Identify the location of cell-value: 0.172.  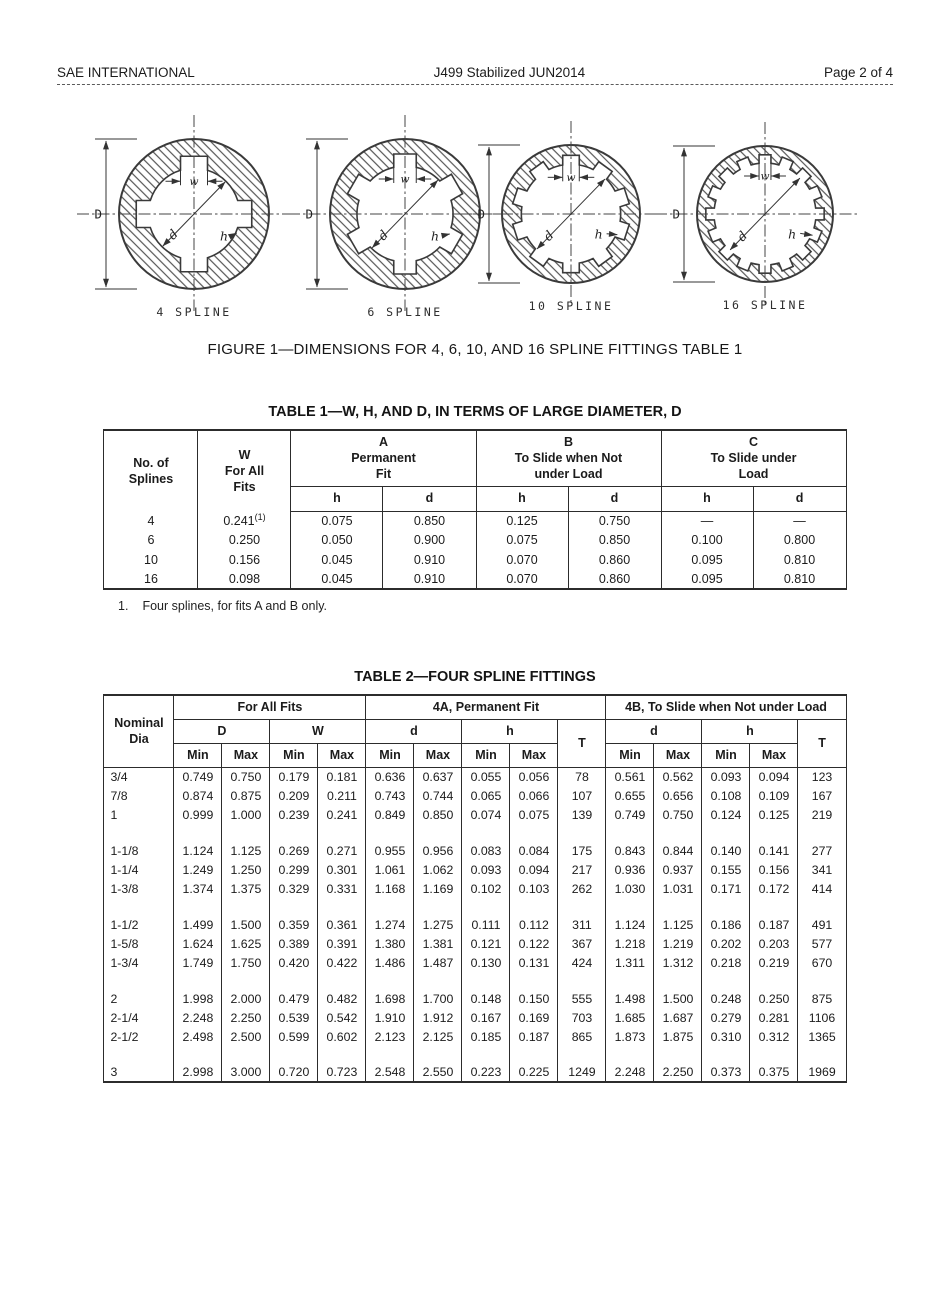
(773, 888).